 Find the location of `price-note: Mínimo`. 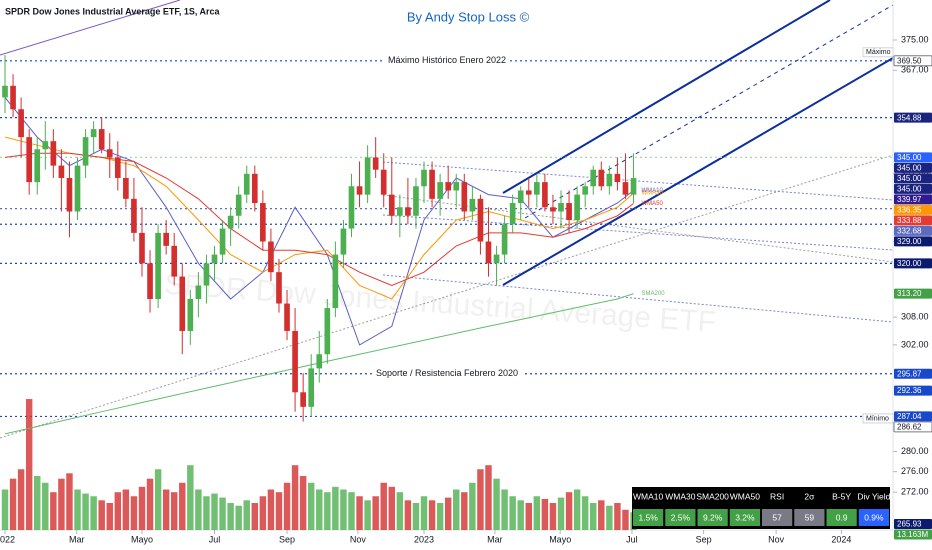

price-note: Mínimo is located at coordinates (877, 418).